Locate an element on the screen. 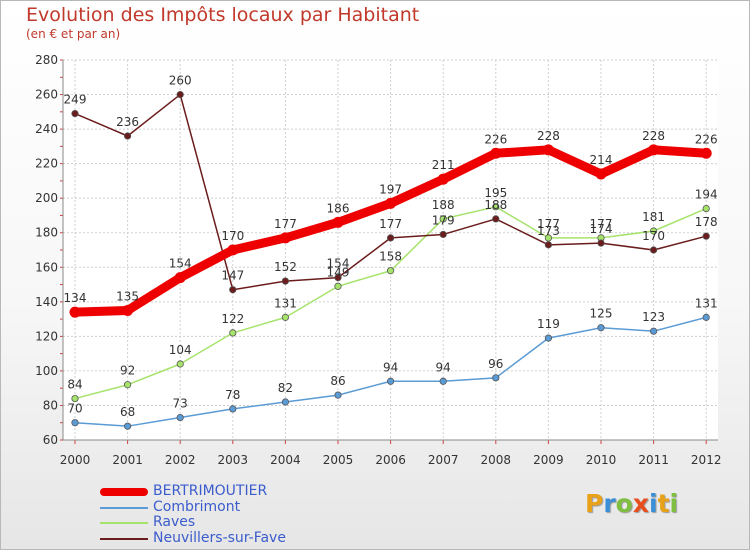 This screenshot has height=550, width=750. x-tick-label: 2010 is located at coordinates (601, 460).